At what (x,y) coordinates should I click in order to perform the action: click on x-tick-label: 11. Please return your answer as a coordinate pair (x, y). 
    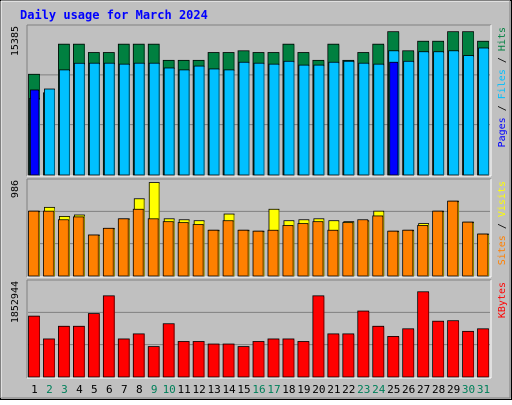
    Looking at the image, I should click on (184, 389).